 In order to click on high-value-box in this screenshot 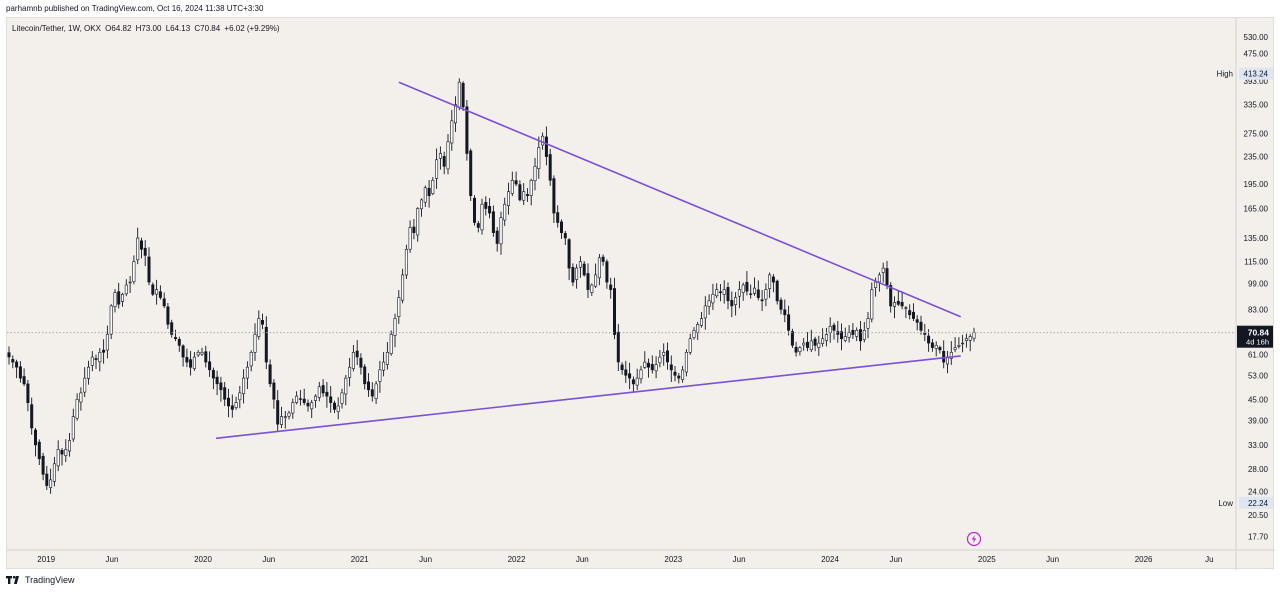, I will do `click(1256, 73)`.